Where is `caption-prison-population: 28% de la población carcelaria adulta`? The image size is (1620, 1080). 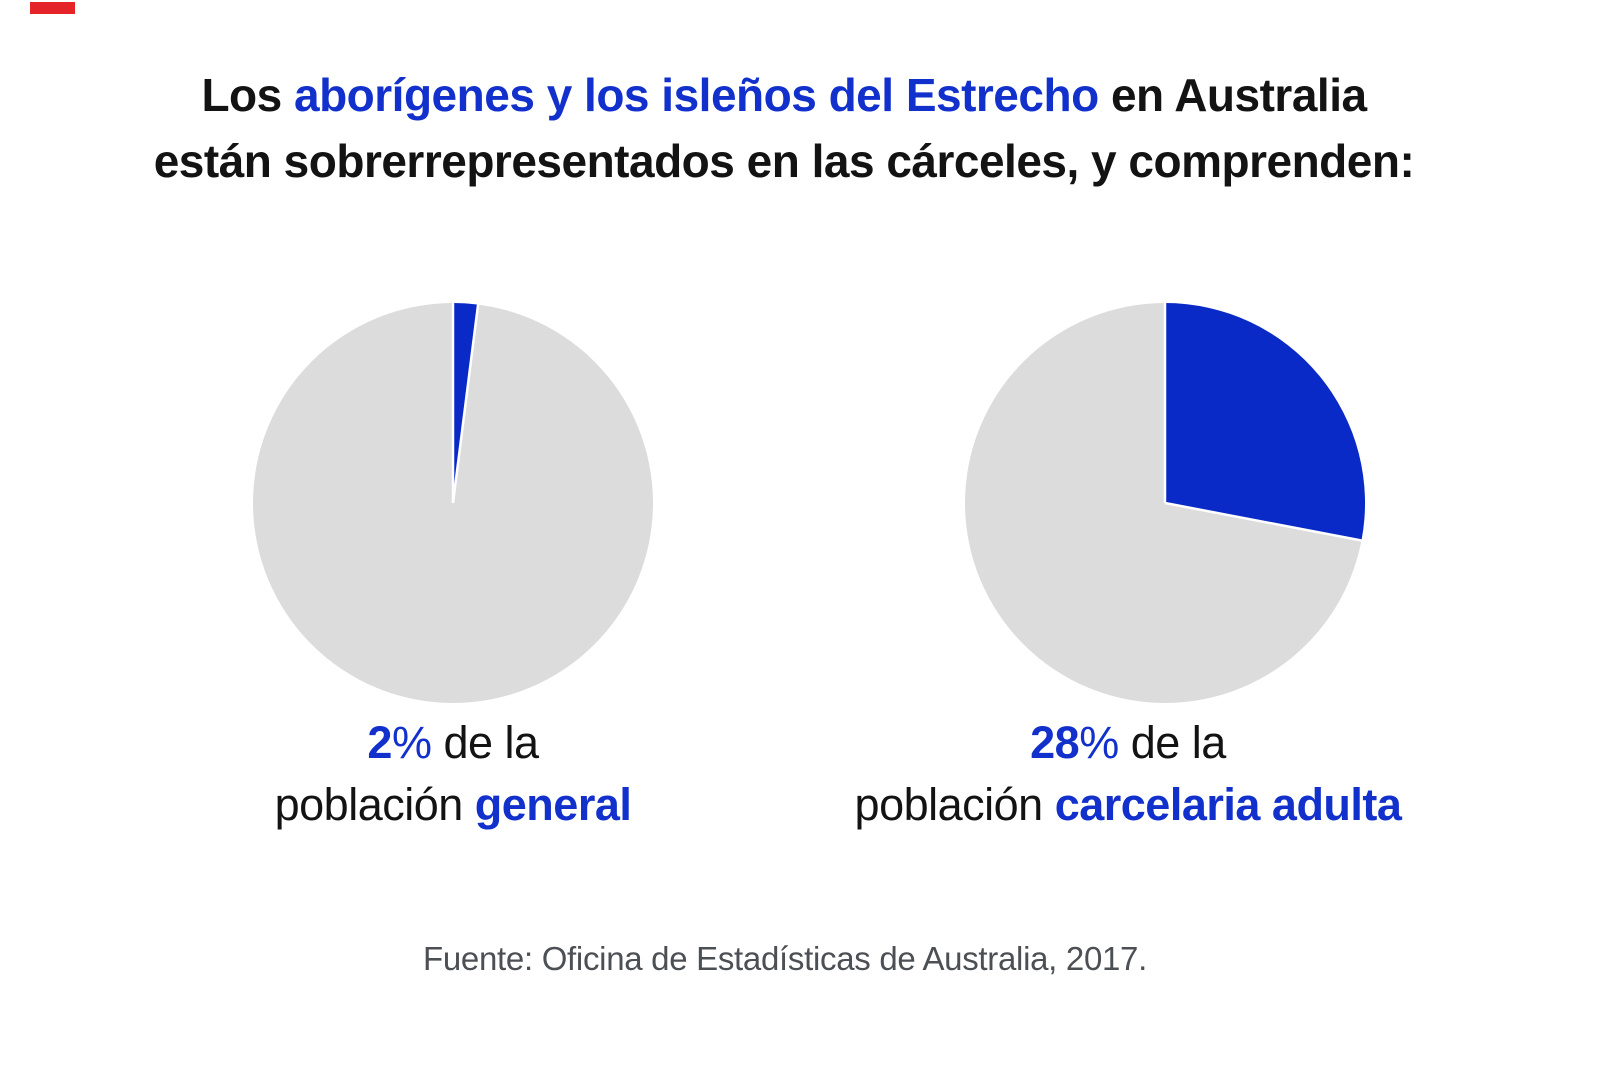
caption-prison-population: 28% de la población carcelaria adulta is located at coordinates (1128, 774).